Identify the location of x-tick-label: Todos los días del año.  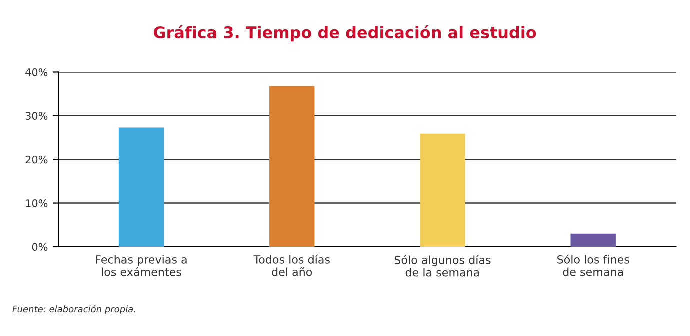
(292, 265).